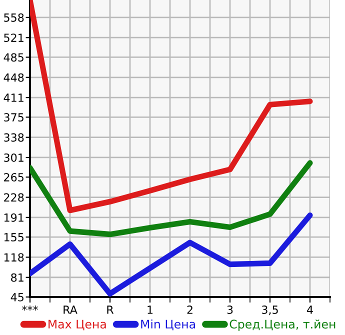 The width and height of the screenshot is (345, 335). Describe the element at coordinates (17, 277) in the screenshot. I see `y-tick-label: 81` at that location.